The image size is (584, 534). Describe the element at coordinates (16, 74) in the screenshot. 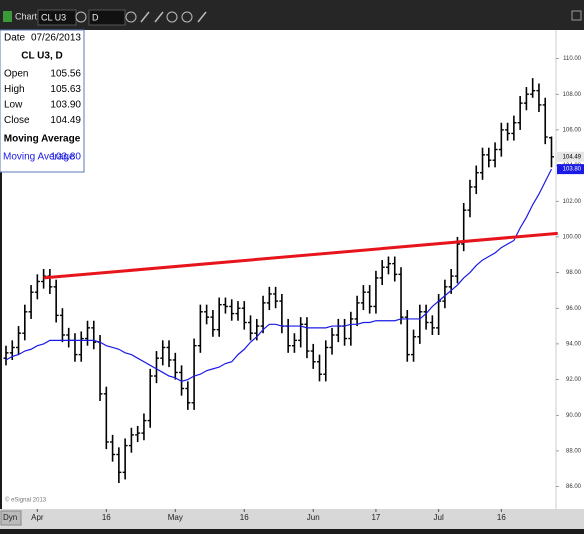

I see `row-label: Open` at that location.